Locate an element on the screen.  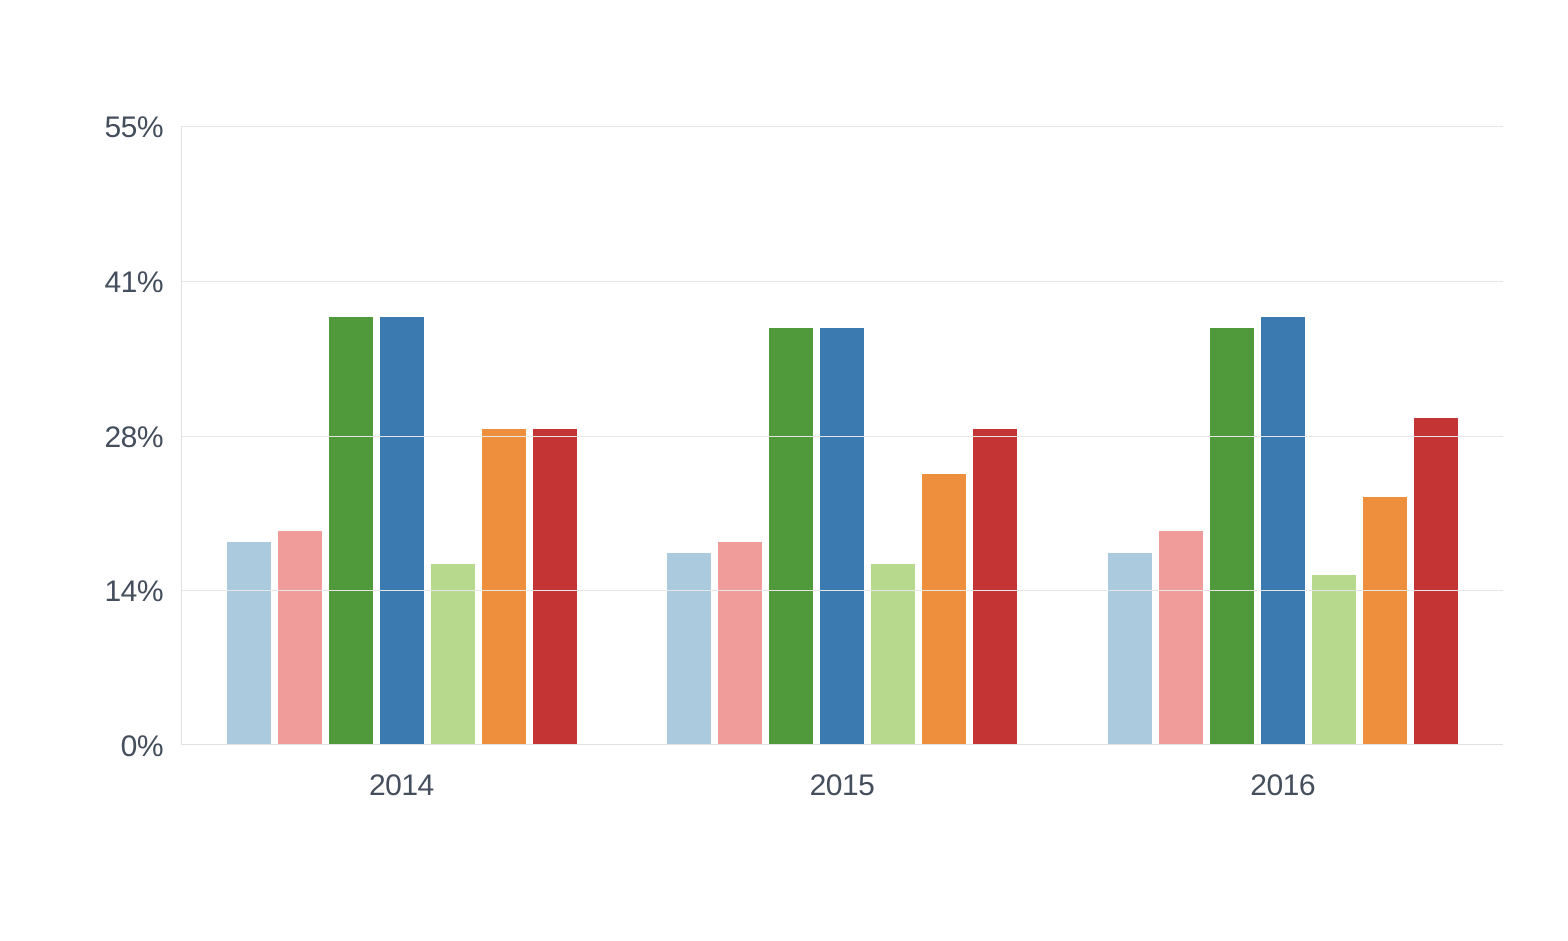
bar-blue-2015 is located at coordinates (842, 536).